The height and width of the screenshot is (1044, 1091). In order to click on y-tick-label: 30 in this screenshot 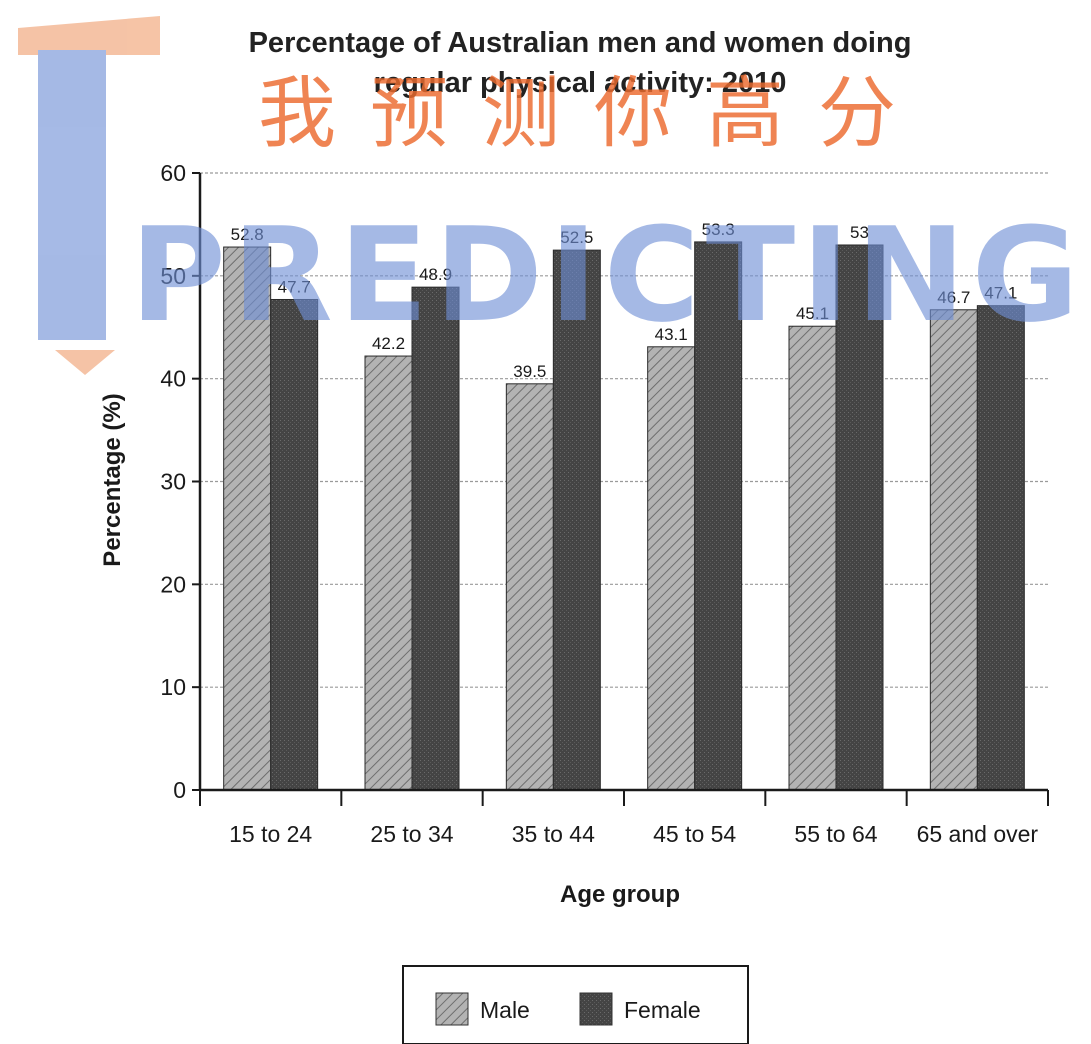, I will do `click(173, 482)`.